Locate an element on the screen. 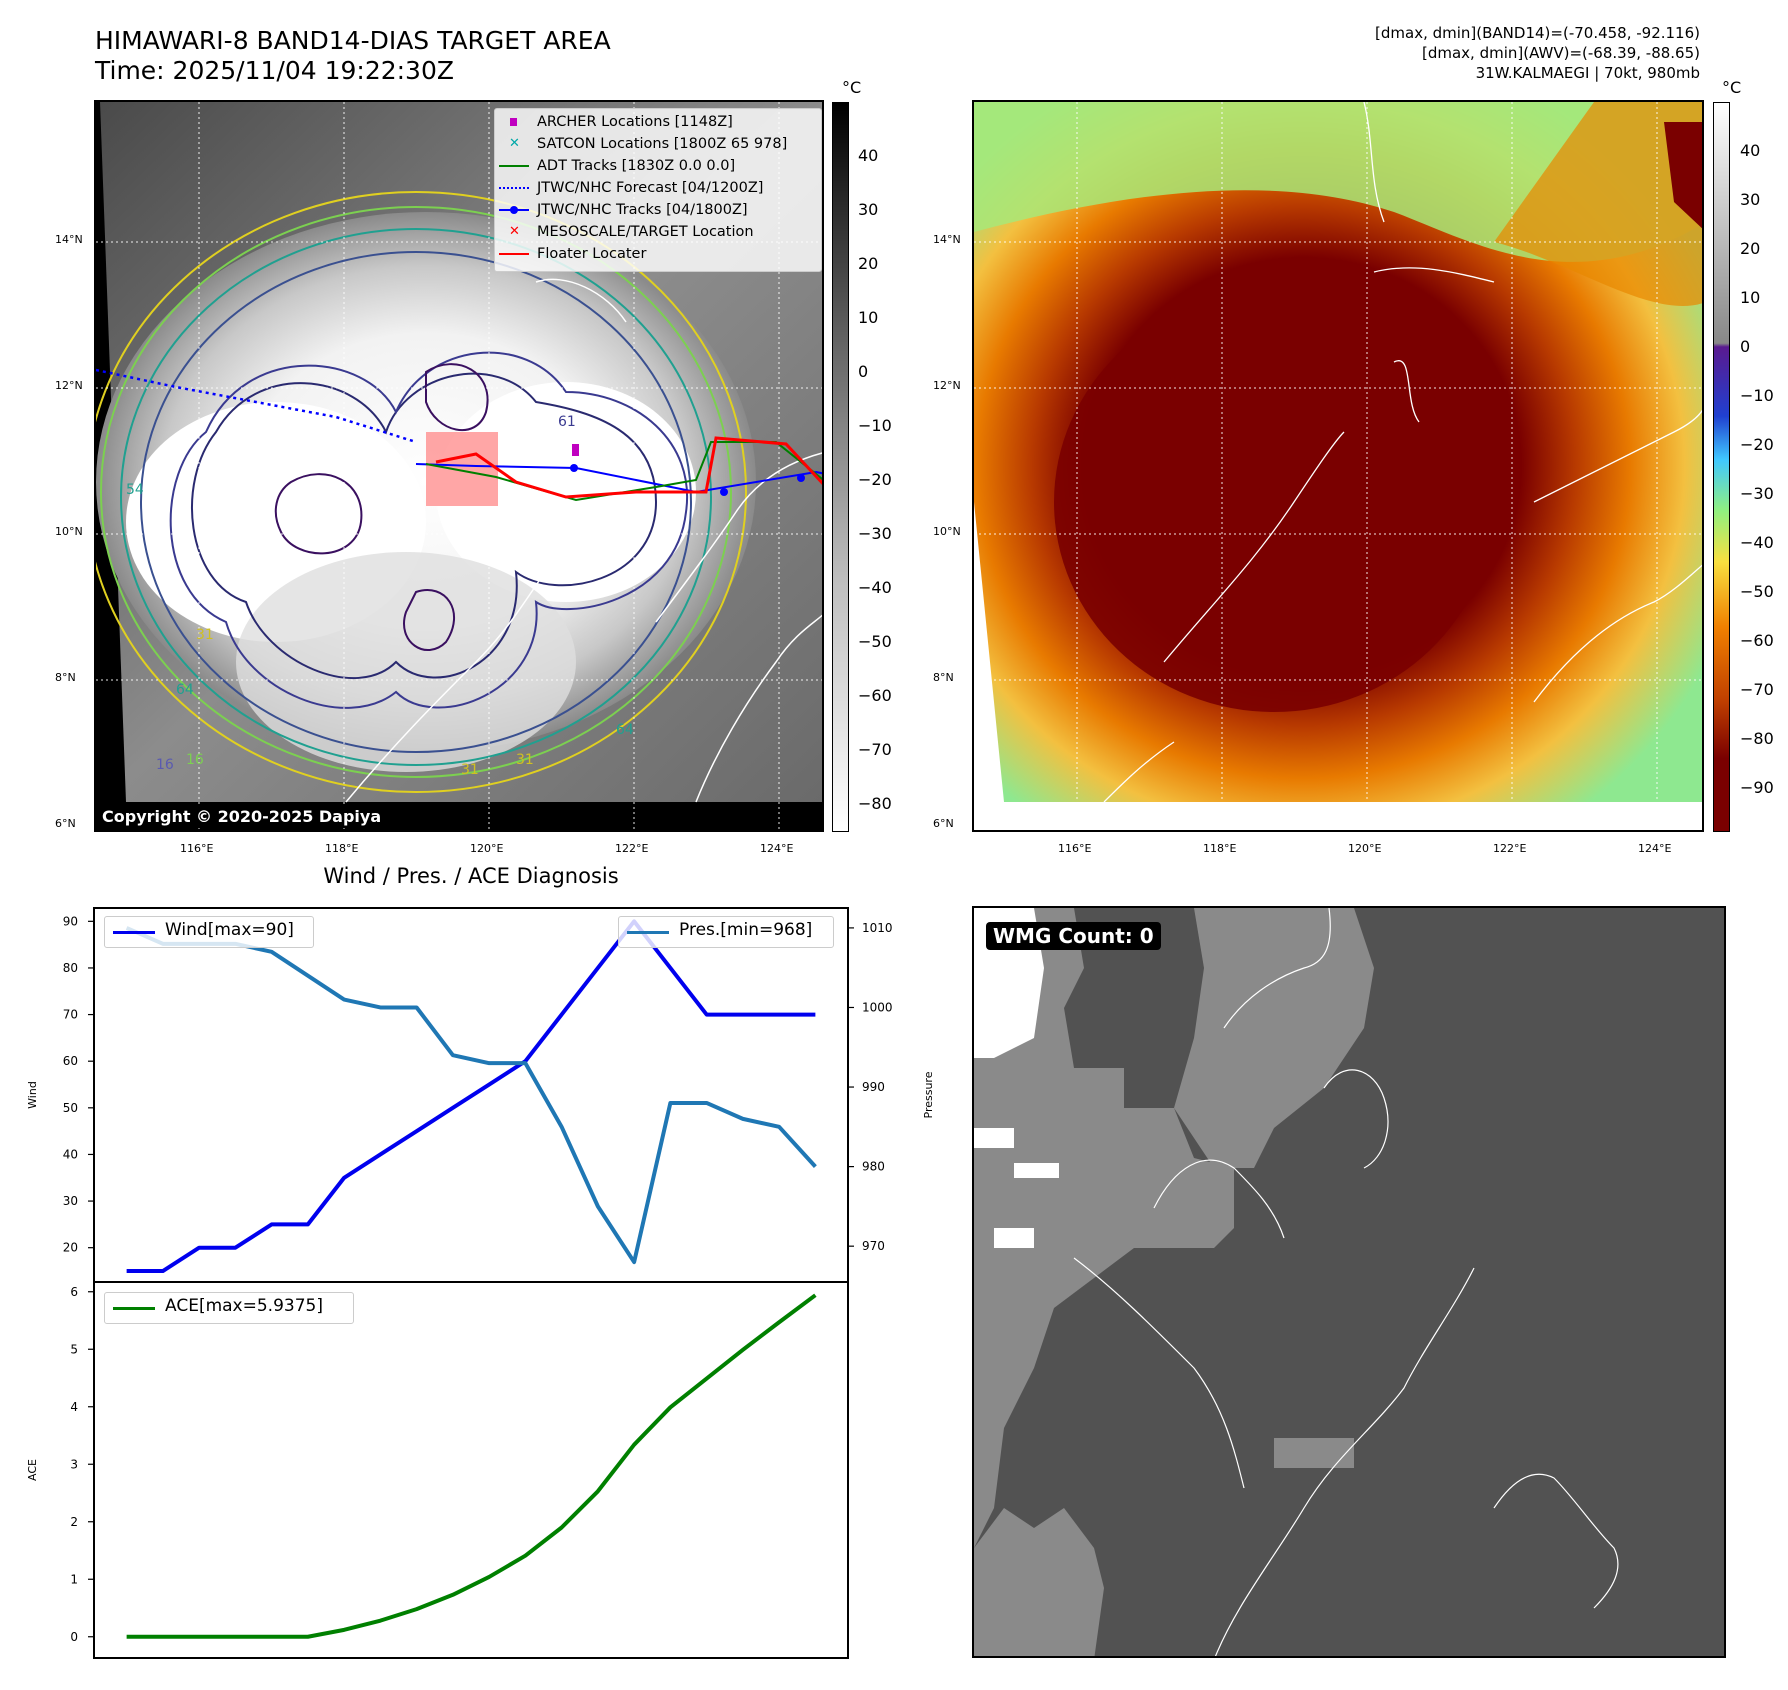 Image resolution: width=1788 pixels, height=1690 pixels. jtwc-track is located at coordinates (618, 478).